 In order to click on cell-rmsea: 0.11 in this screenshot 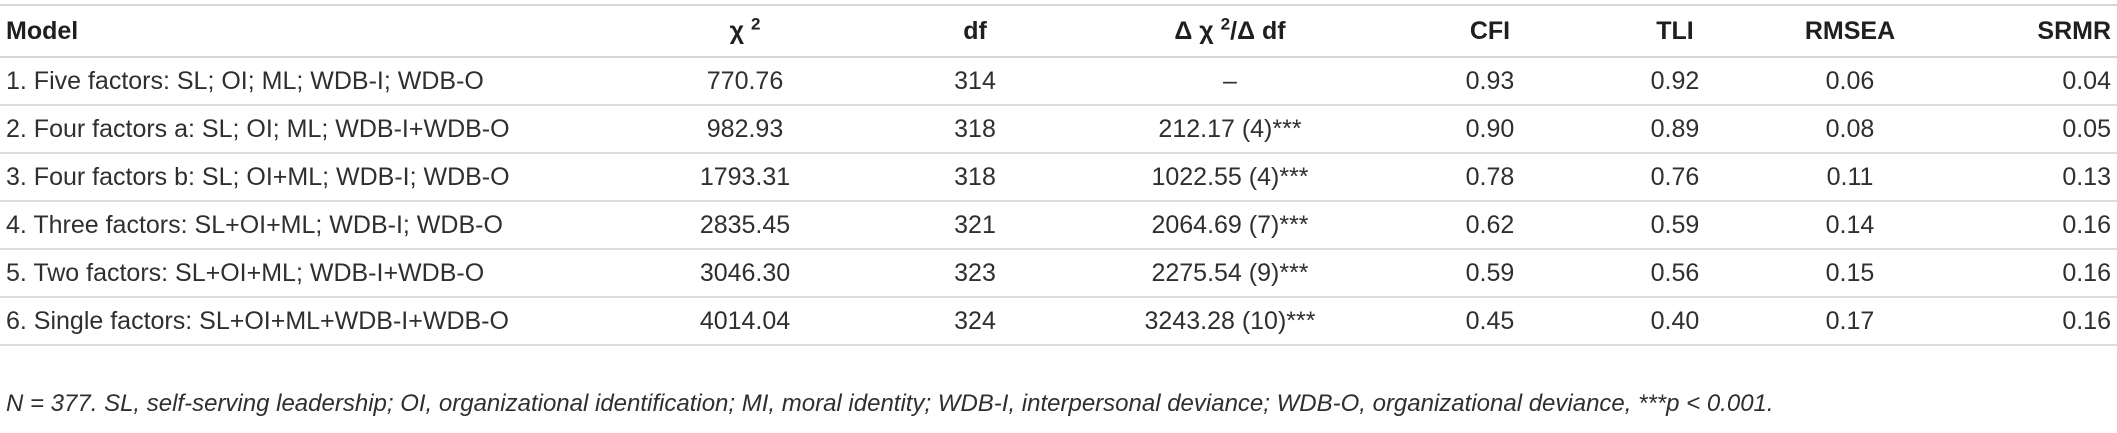, I will do `click(1850, 176)`.